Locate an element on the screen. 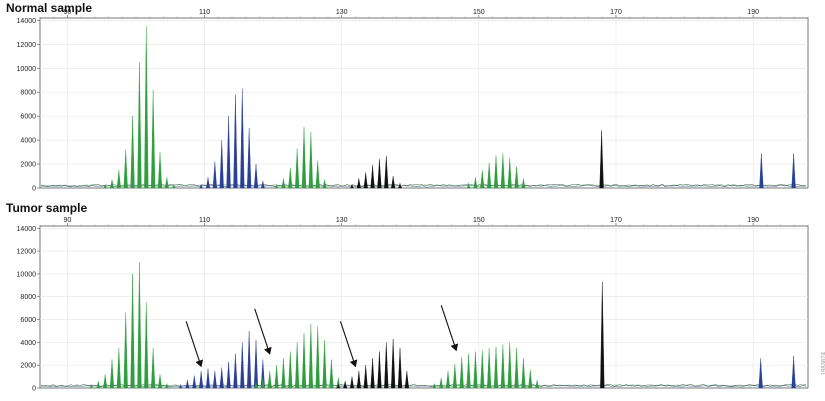 Image resolution: width=825 pixels, height=401 pixels. x-tick-label: 170 is located at coordinates (616, 12).